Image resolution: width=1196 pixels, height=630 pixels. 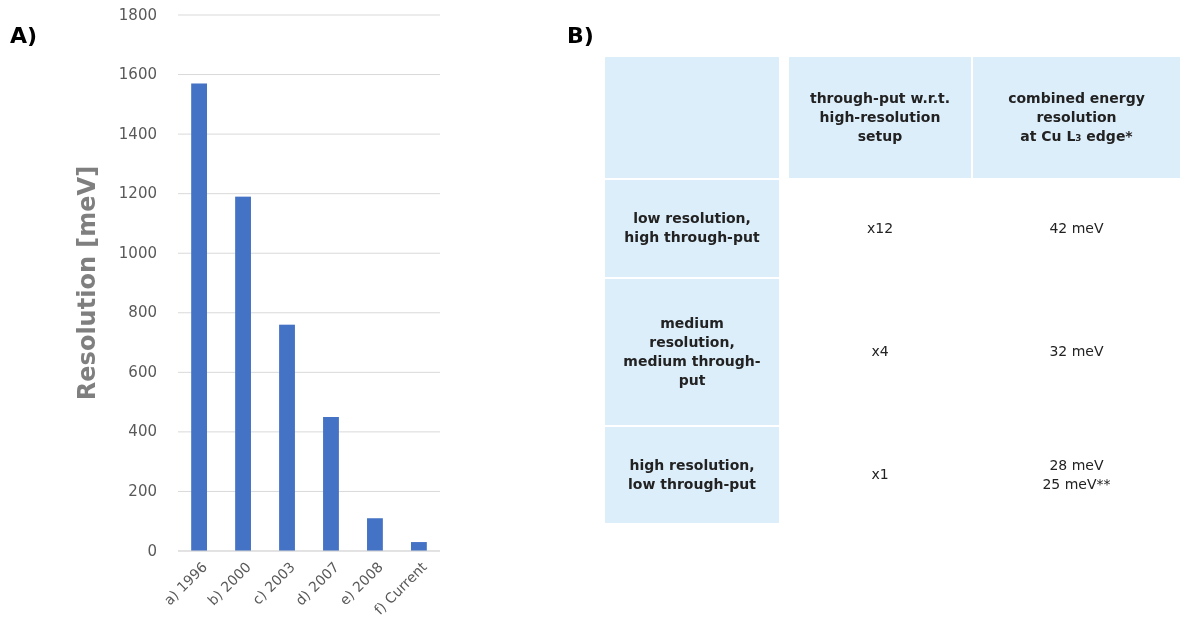 I want to click on y-tick-label: 1200, so click(x=137, y=193).